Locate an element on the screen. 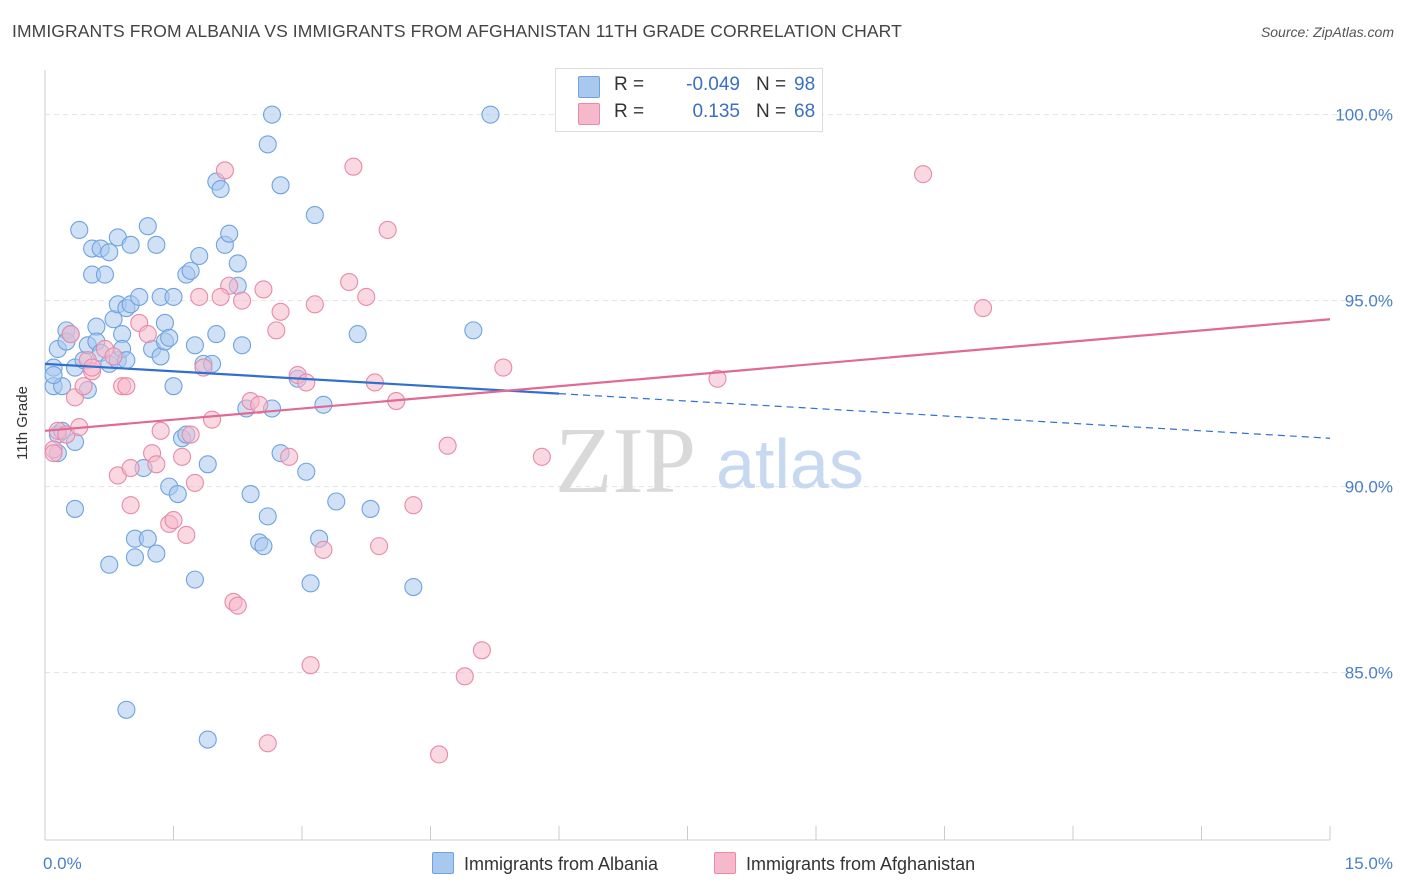 The width and height of the screenshot is (1406, 892). watermark-zip: ZIP is located at coordinates (625, 461).